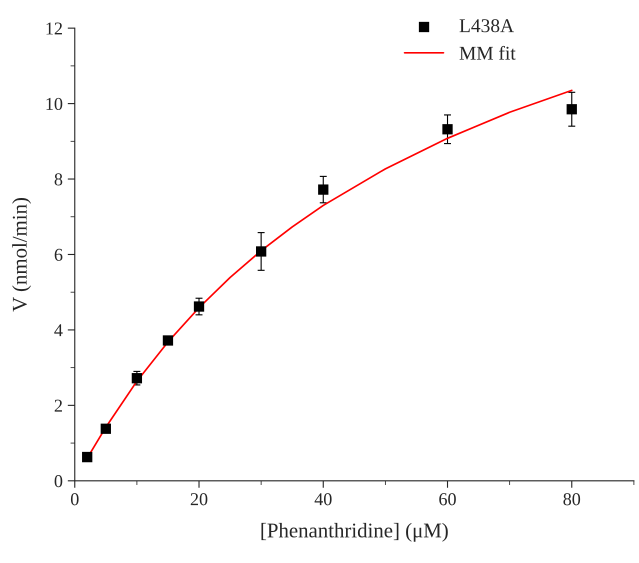  I want to click on legend-label: L438A, so click(487, 25).